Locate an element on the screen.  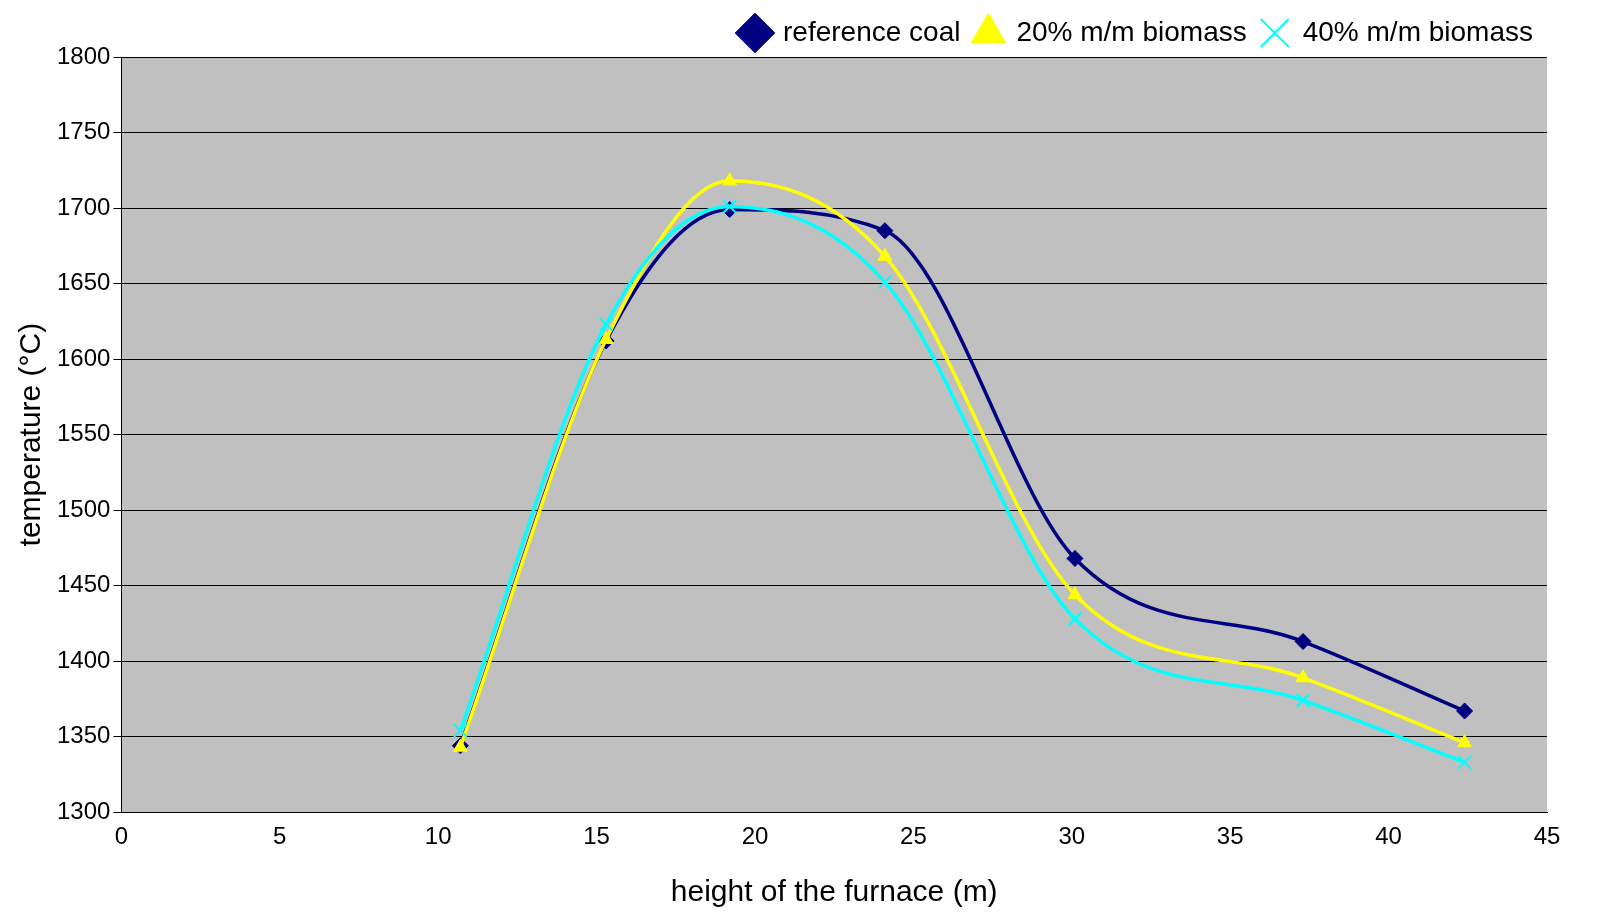
y-tick-label: 1350 is located at coordinates (84, 735).